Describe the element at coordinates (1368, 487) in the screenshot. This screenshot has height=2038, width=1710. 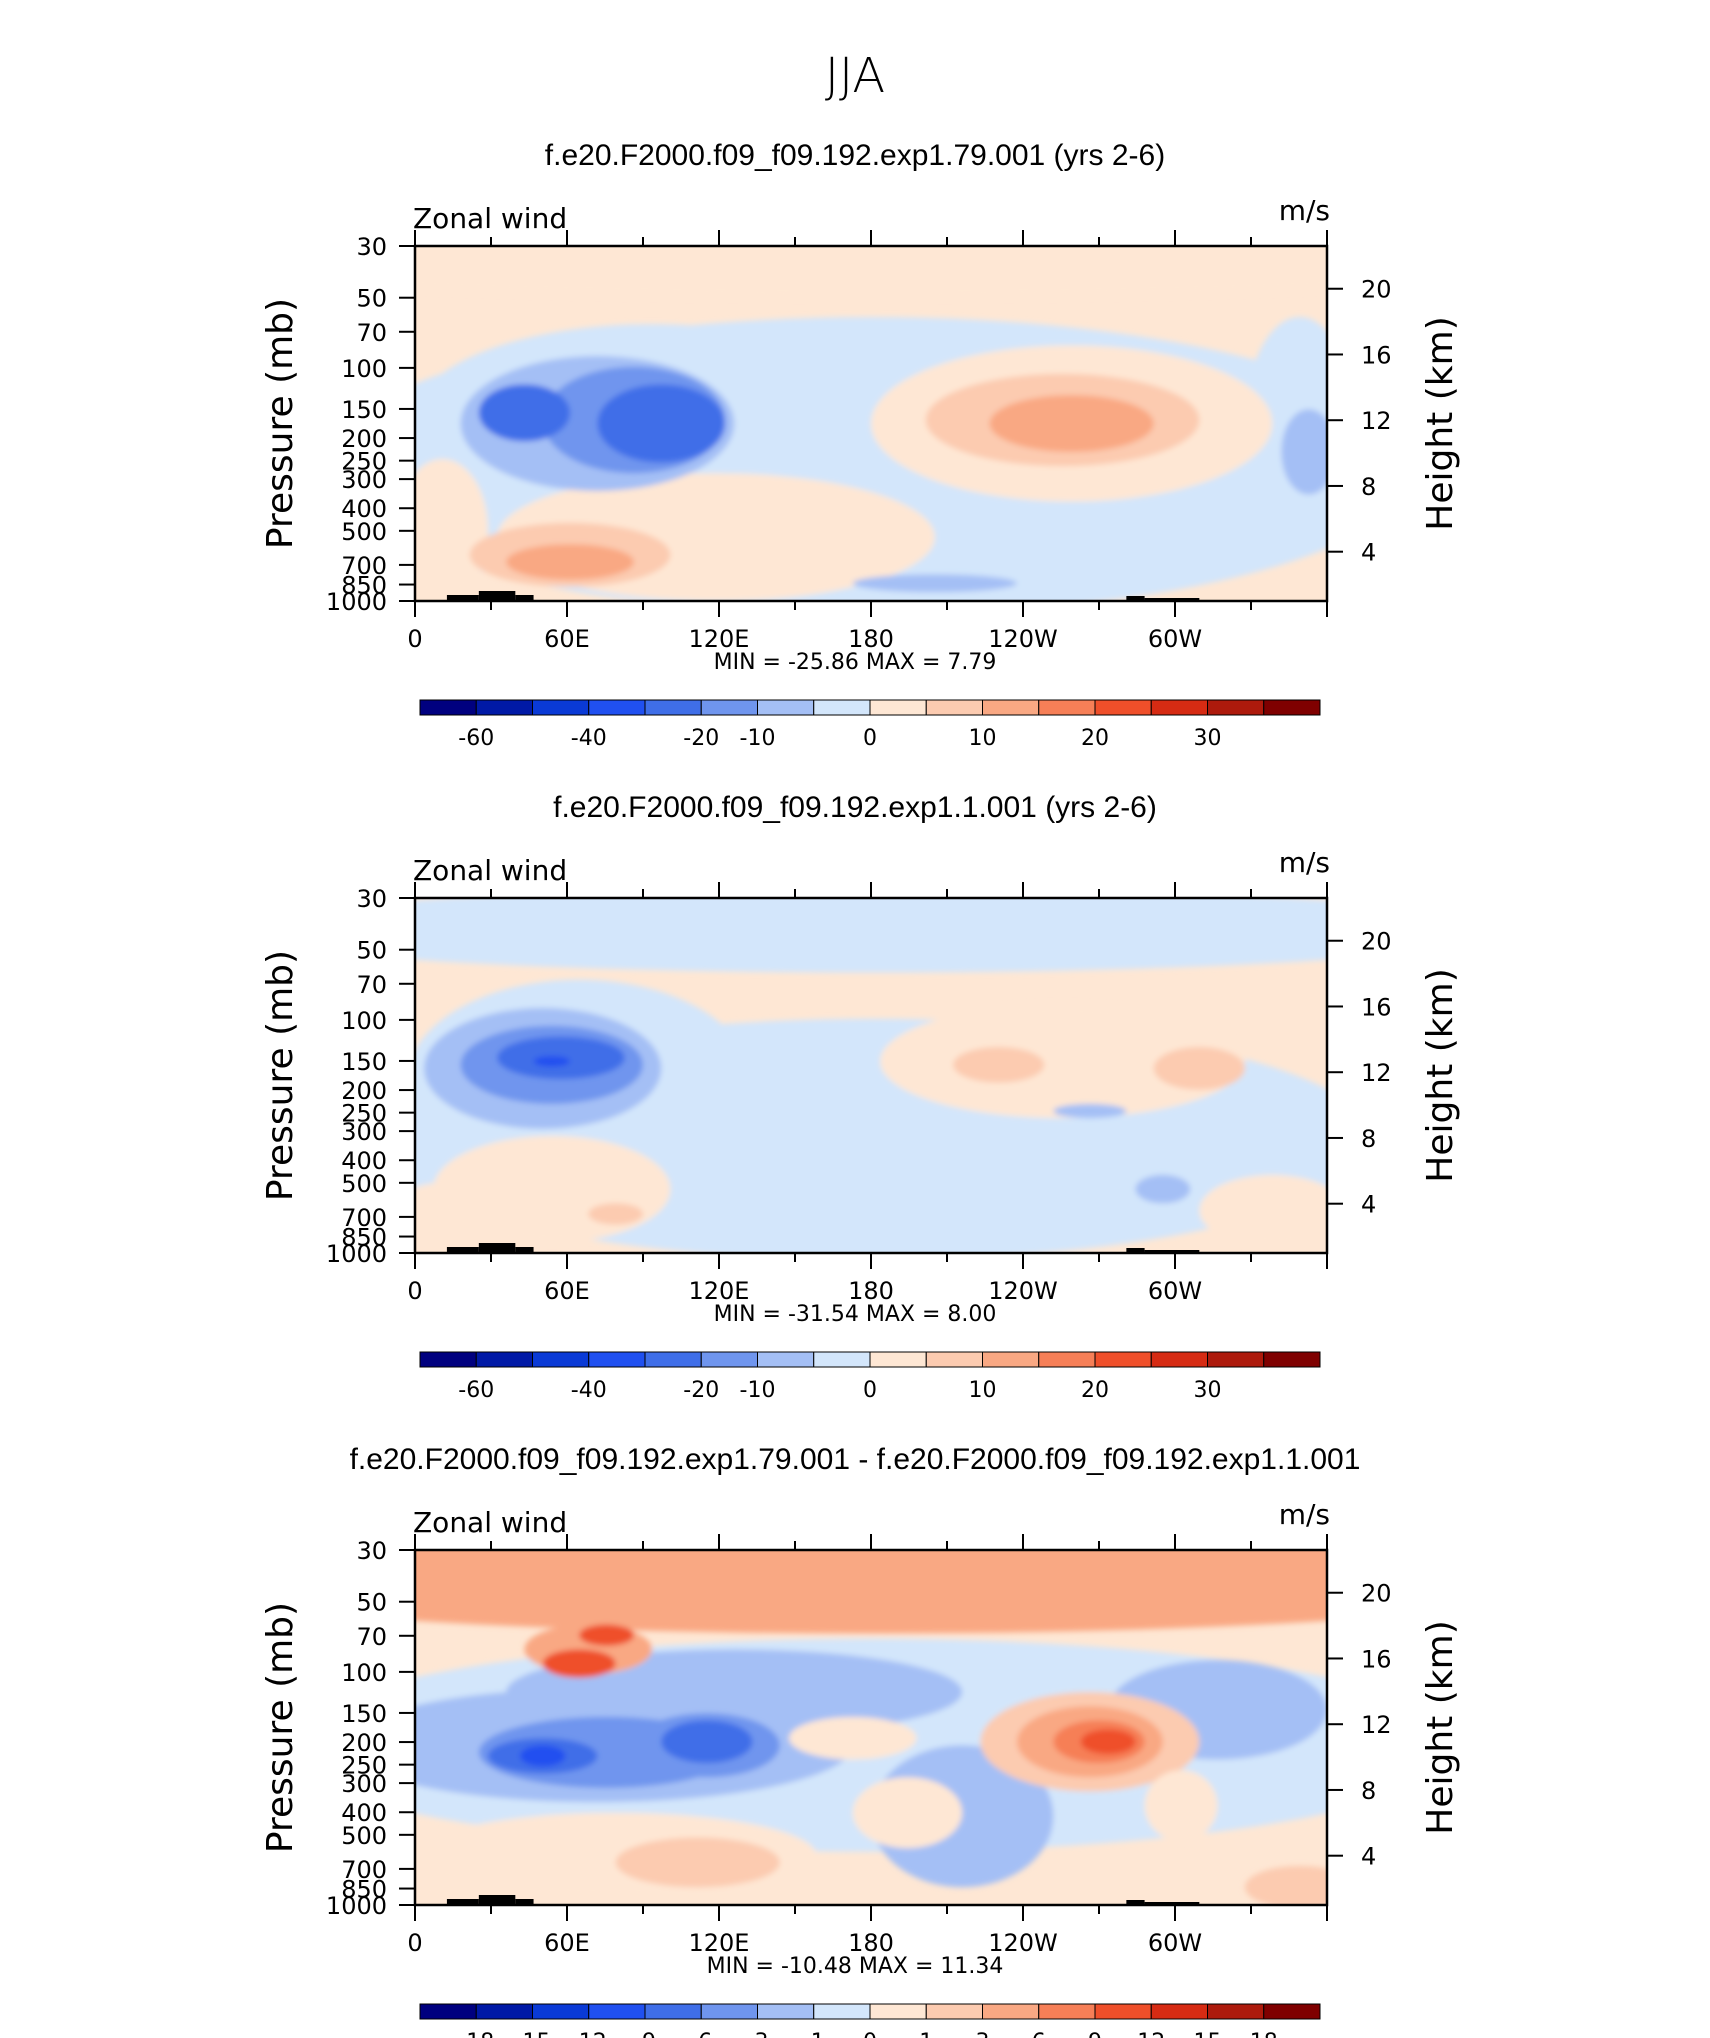
I see `height-tick-label: 8` at that location.